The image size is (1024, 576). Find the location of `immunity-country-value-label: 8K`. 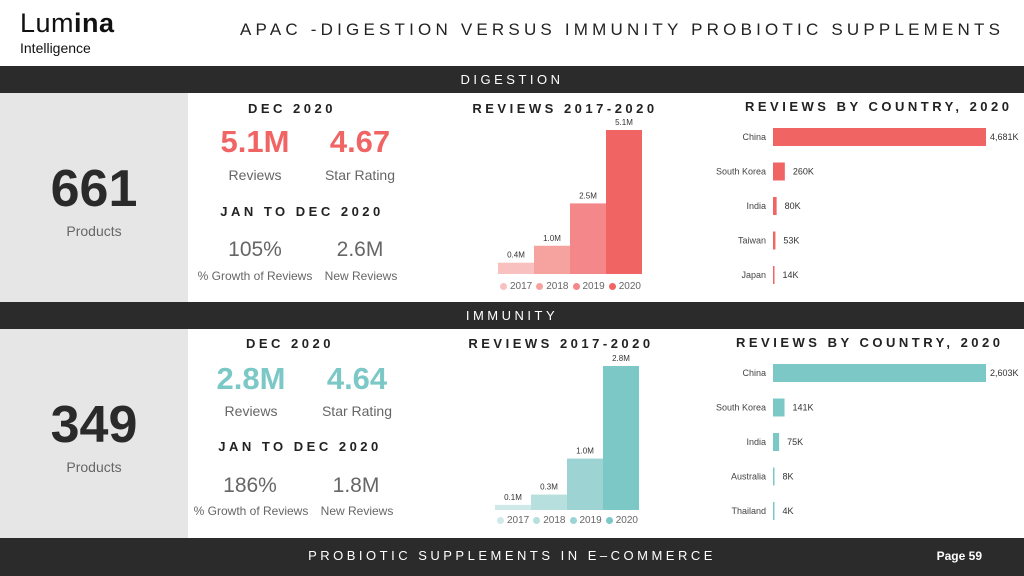

immunity-country-value-label: 8K is located at coordinates (788, 477).